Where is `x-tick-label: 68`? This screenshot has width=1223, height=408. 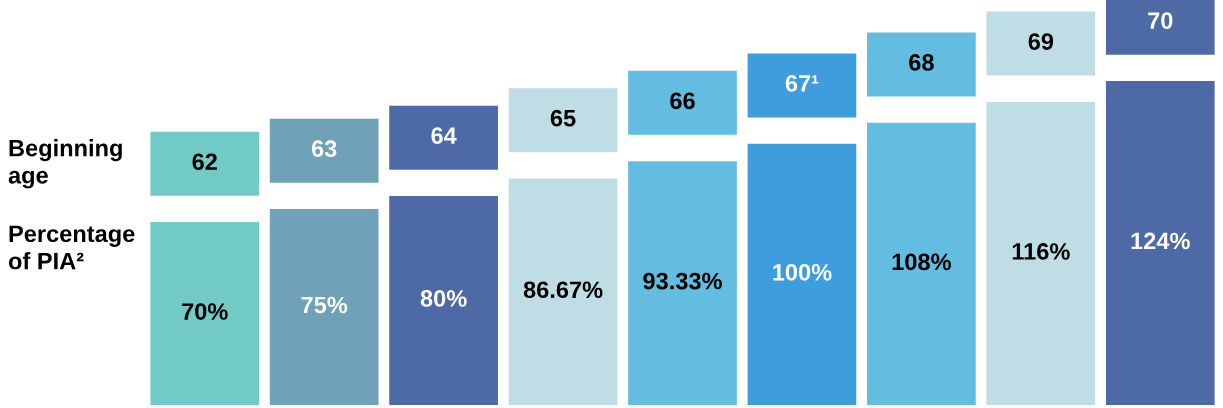
x-tick-label: 68 is located at coordinates (921, 62).